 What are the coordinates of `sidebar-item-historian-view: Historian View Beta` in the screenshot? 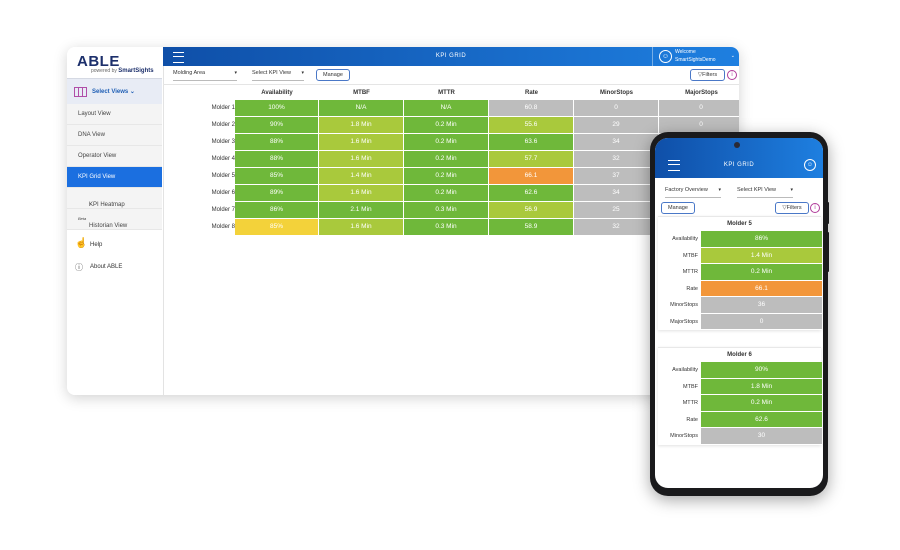 It's located at (114, 219).